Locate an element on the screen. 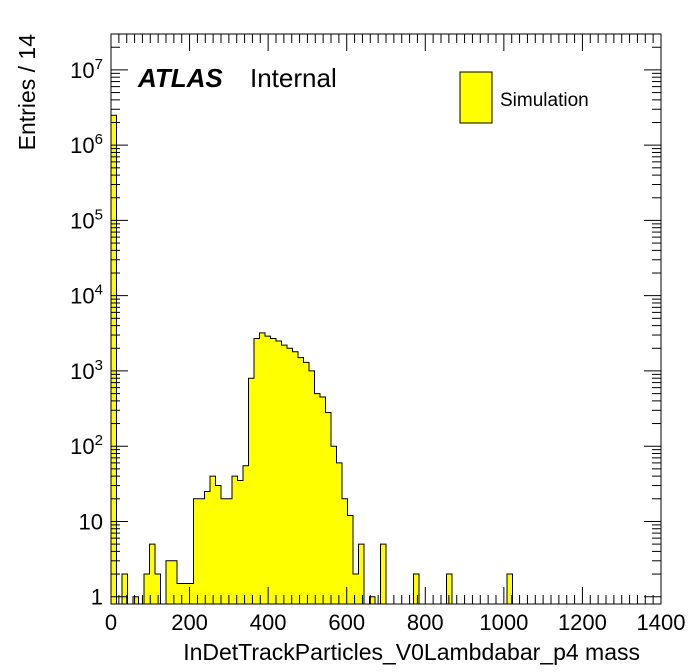  x-tick-label: 1000 is located at coordinates (503, 622).